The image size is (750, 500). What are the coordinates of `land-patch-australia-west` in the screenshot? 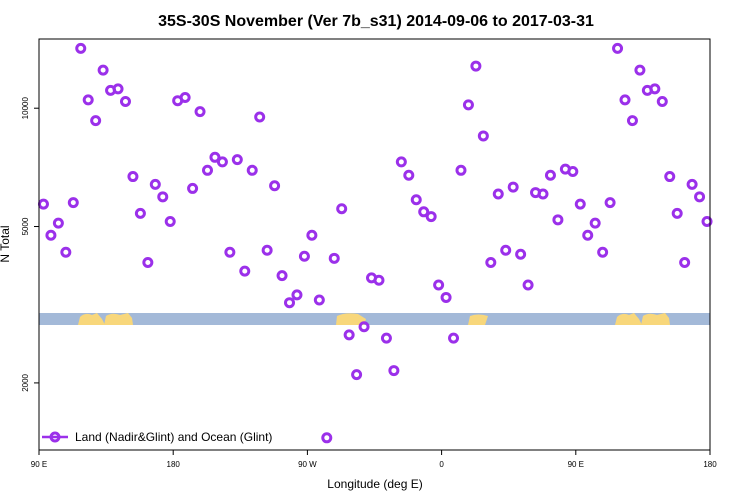 It's located at (91, 319).